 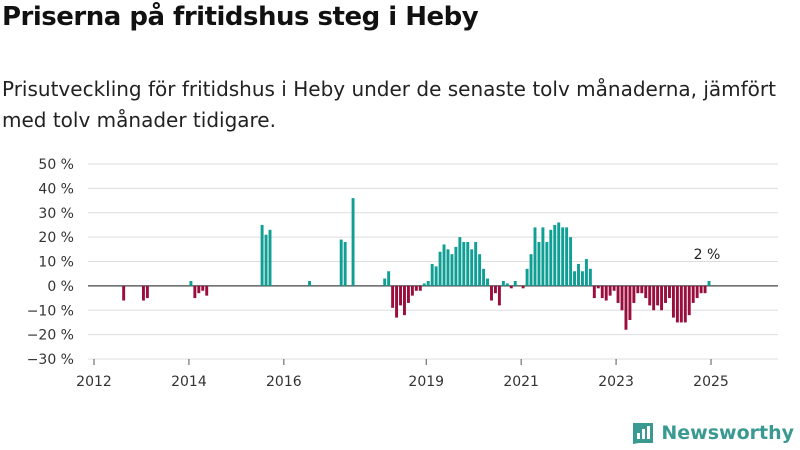 I want to click on x-axis: 2012 2014 2016 2019 2021 2023 2025, so click(x=402, y=374).